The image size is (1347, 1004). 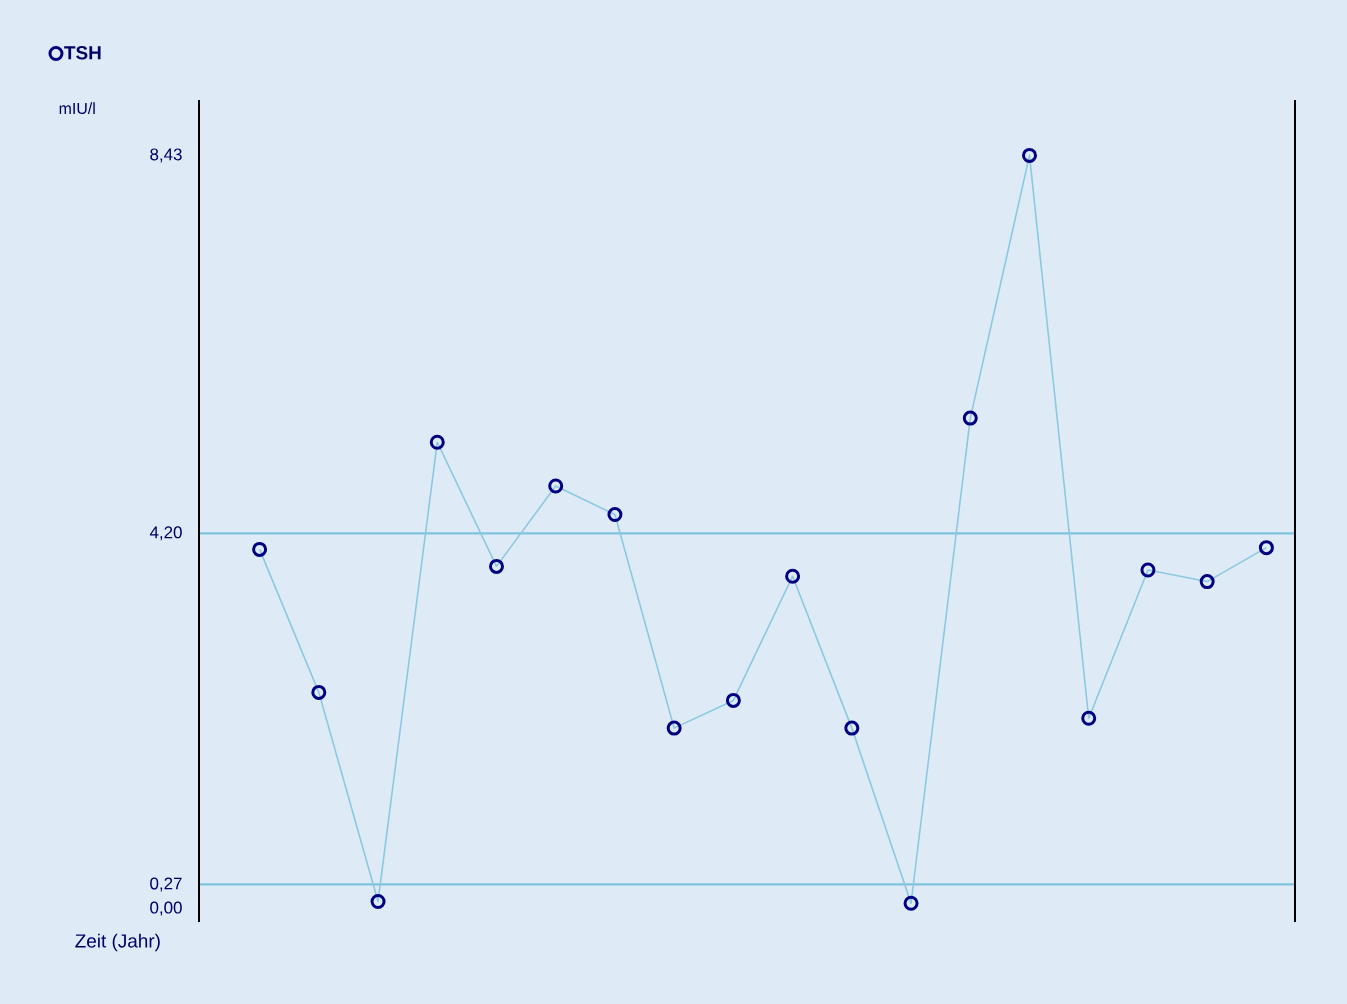 I want to click on y-tick-label: 0,27, so click(x=166, y=884).